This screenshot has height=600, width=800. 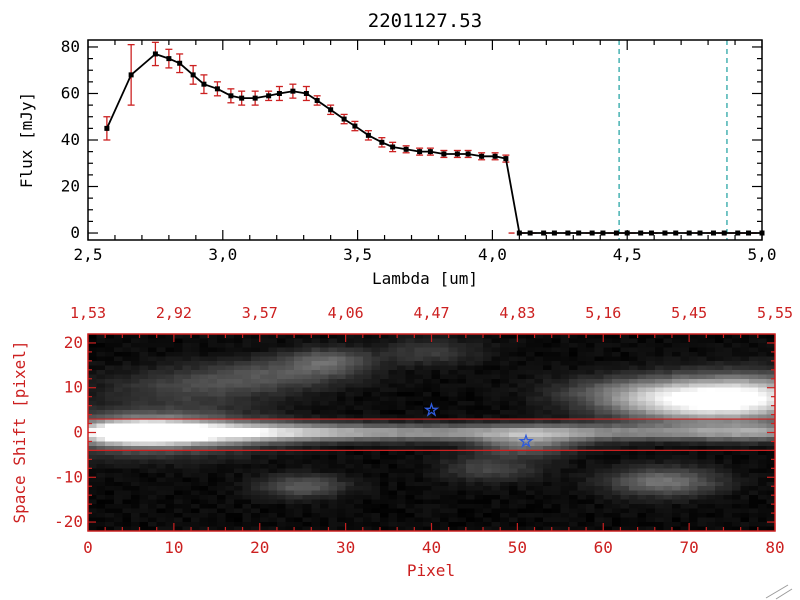 I want to click on pixel-tick-label: 0, so click(x=88, y=547).